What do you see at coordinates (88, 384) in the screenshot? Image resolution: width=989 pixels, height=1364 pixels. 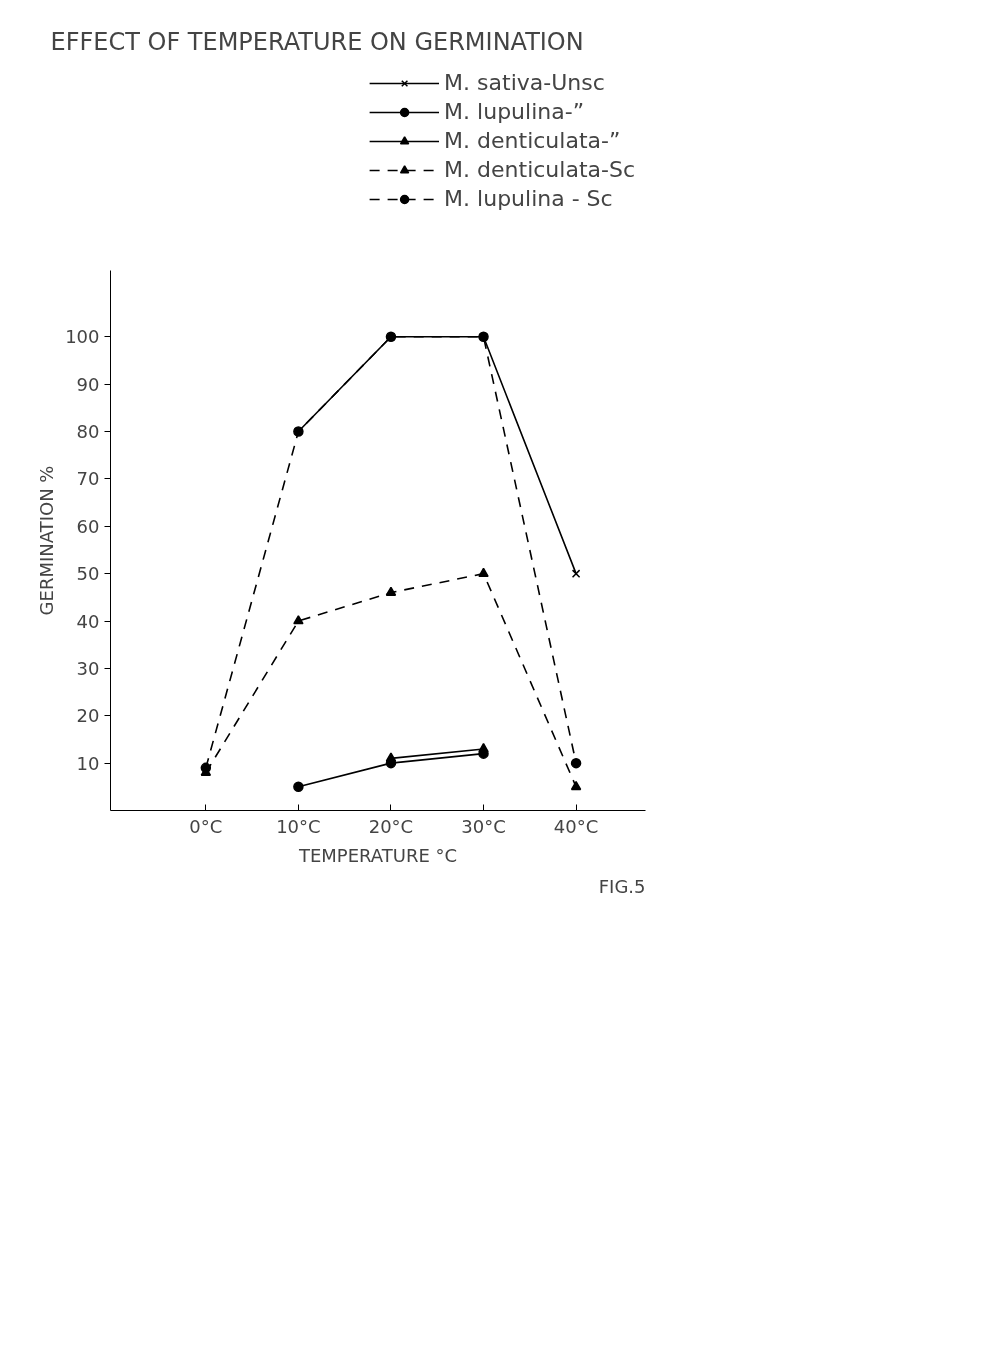 I see `y-tick-label: 90` at bounding box center [88, 384].